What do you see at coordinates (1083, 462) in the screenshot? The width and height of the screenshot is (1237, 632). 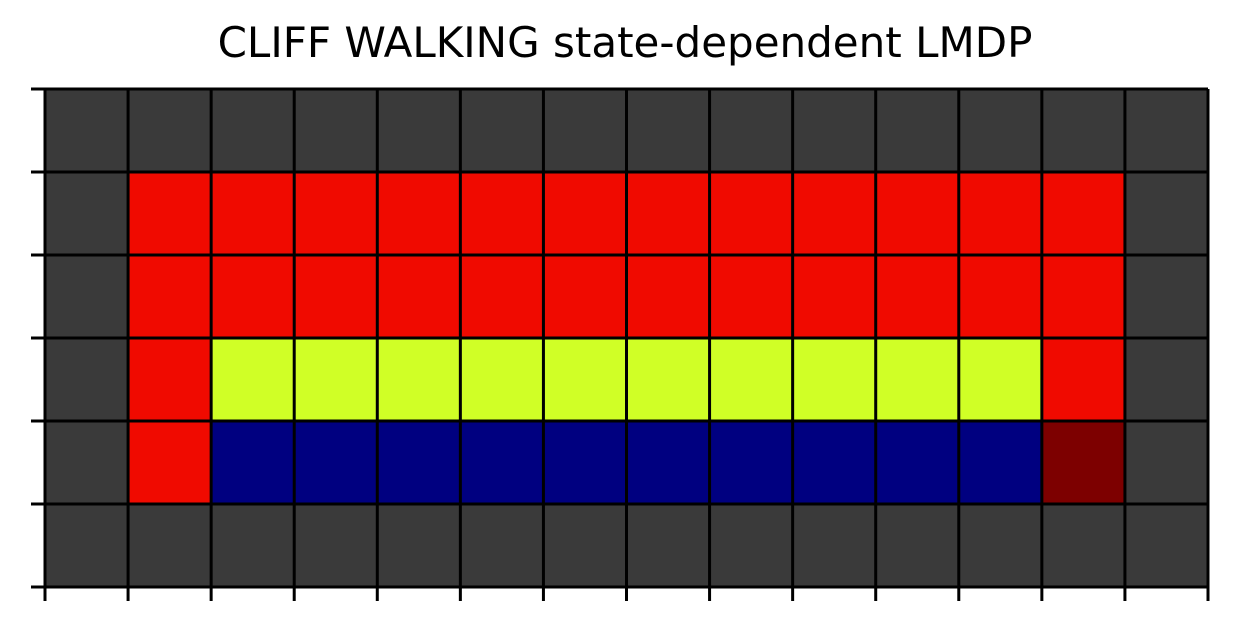 I see `cell-goal` at bounding box center [1083, 462].